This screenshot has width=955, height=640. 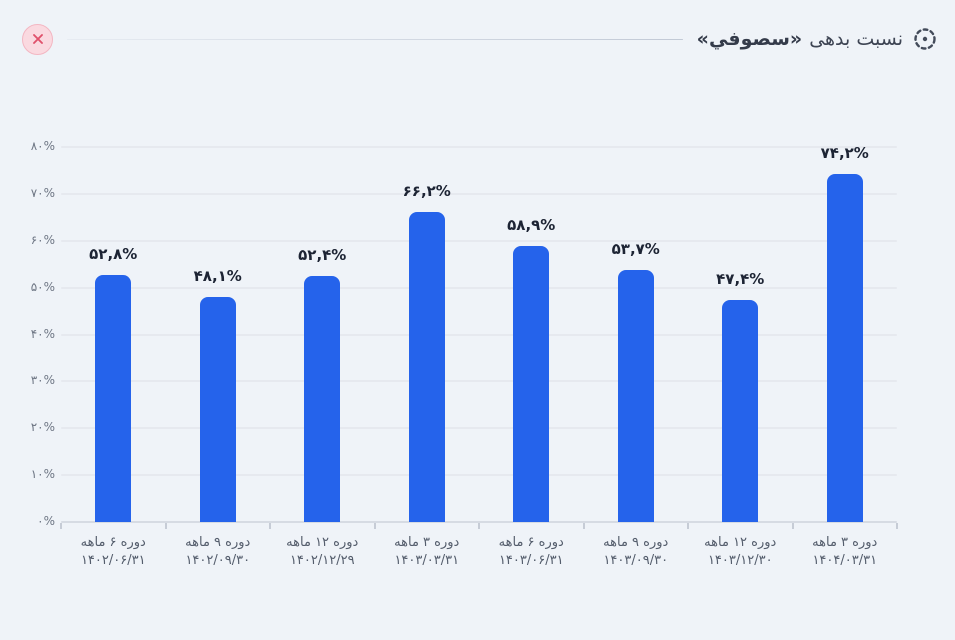 I want to click on x-axis-label: دوره ۳ ماهه ۱۴۰۴/۰۳/۳۱, so click(x=845, y=552).